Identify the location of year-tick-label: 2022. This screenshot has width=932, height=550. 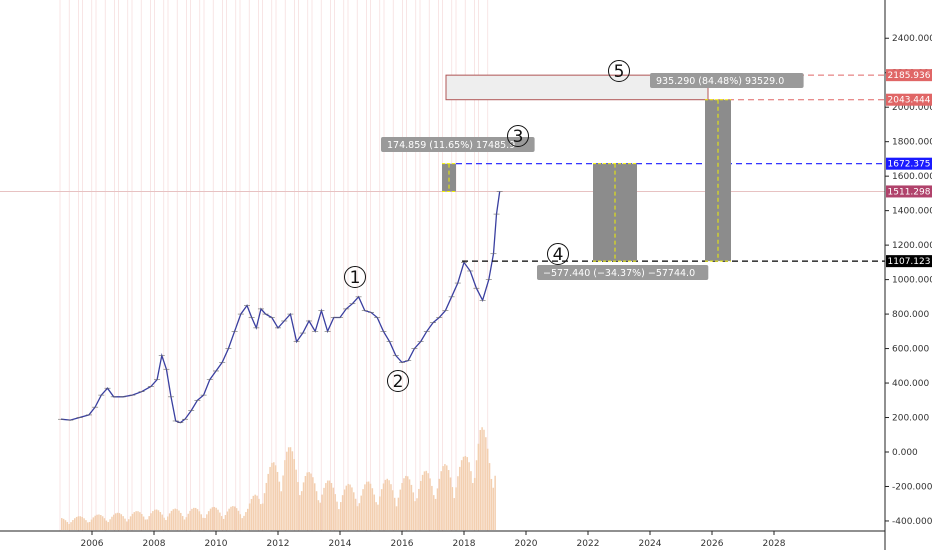
(588, 544).